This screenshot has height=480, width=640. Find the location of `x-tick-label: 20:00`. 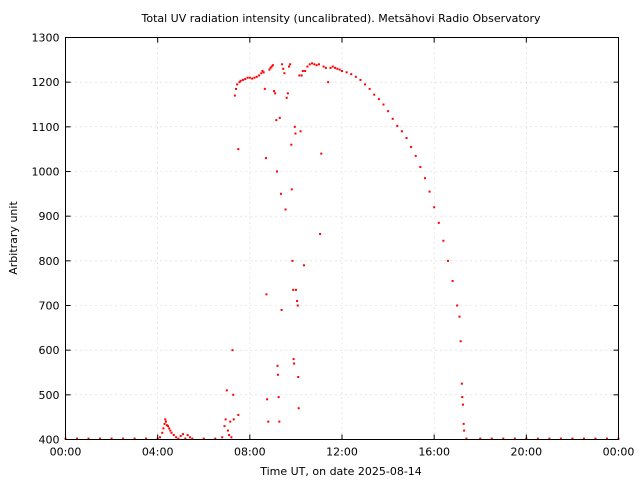

x-tick-label: 20:00 is located at coordinates (526, 452).